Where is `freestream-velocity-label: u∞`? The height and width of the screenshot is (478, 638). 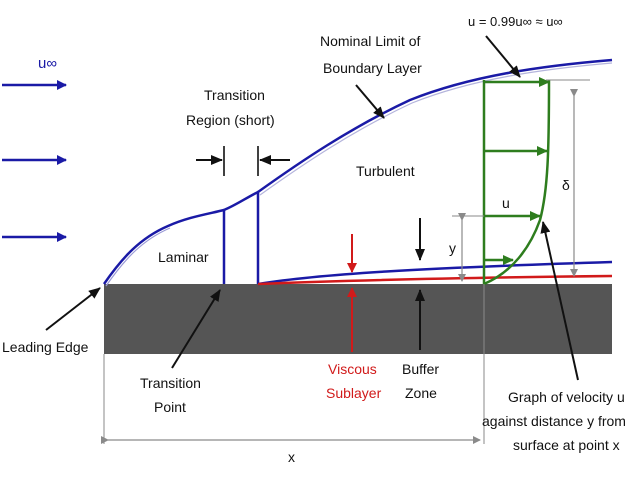
freestream-velocity-label: u∞ is located at coordinates (47, 63).